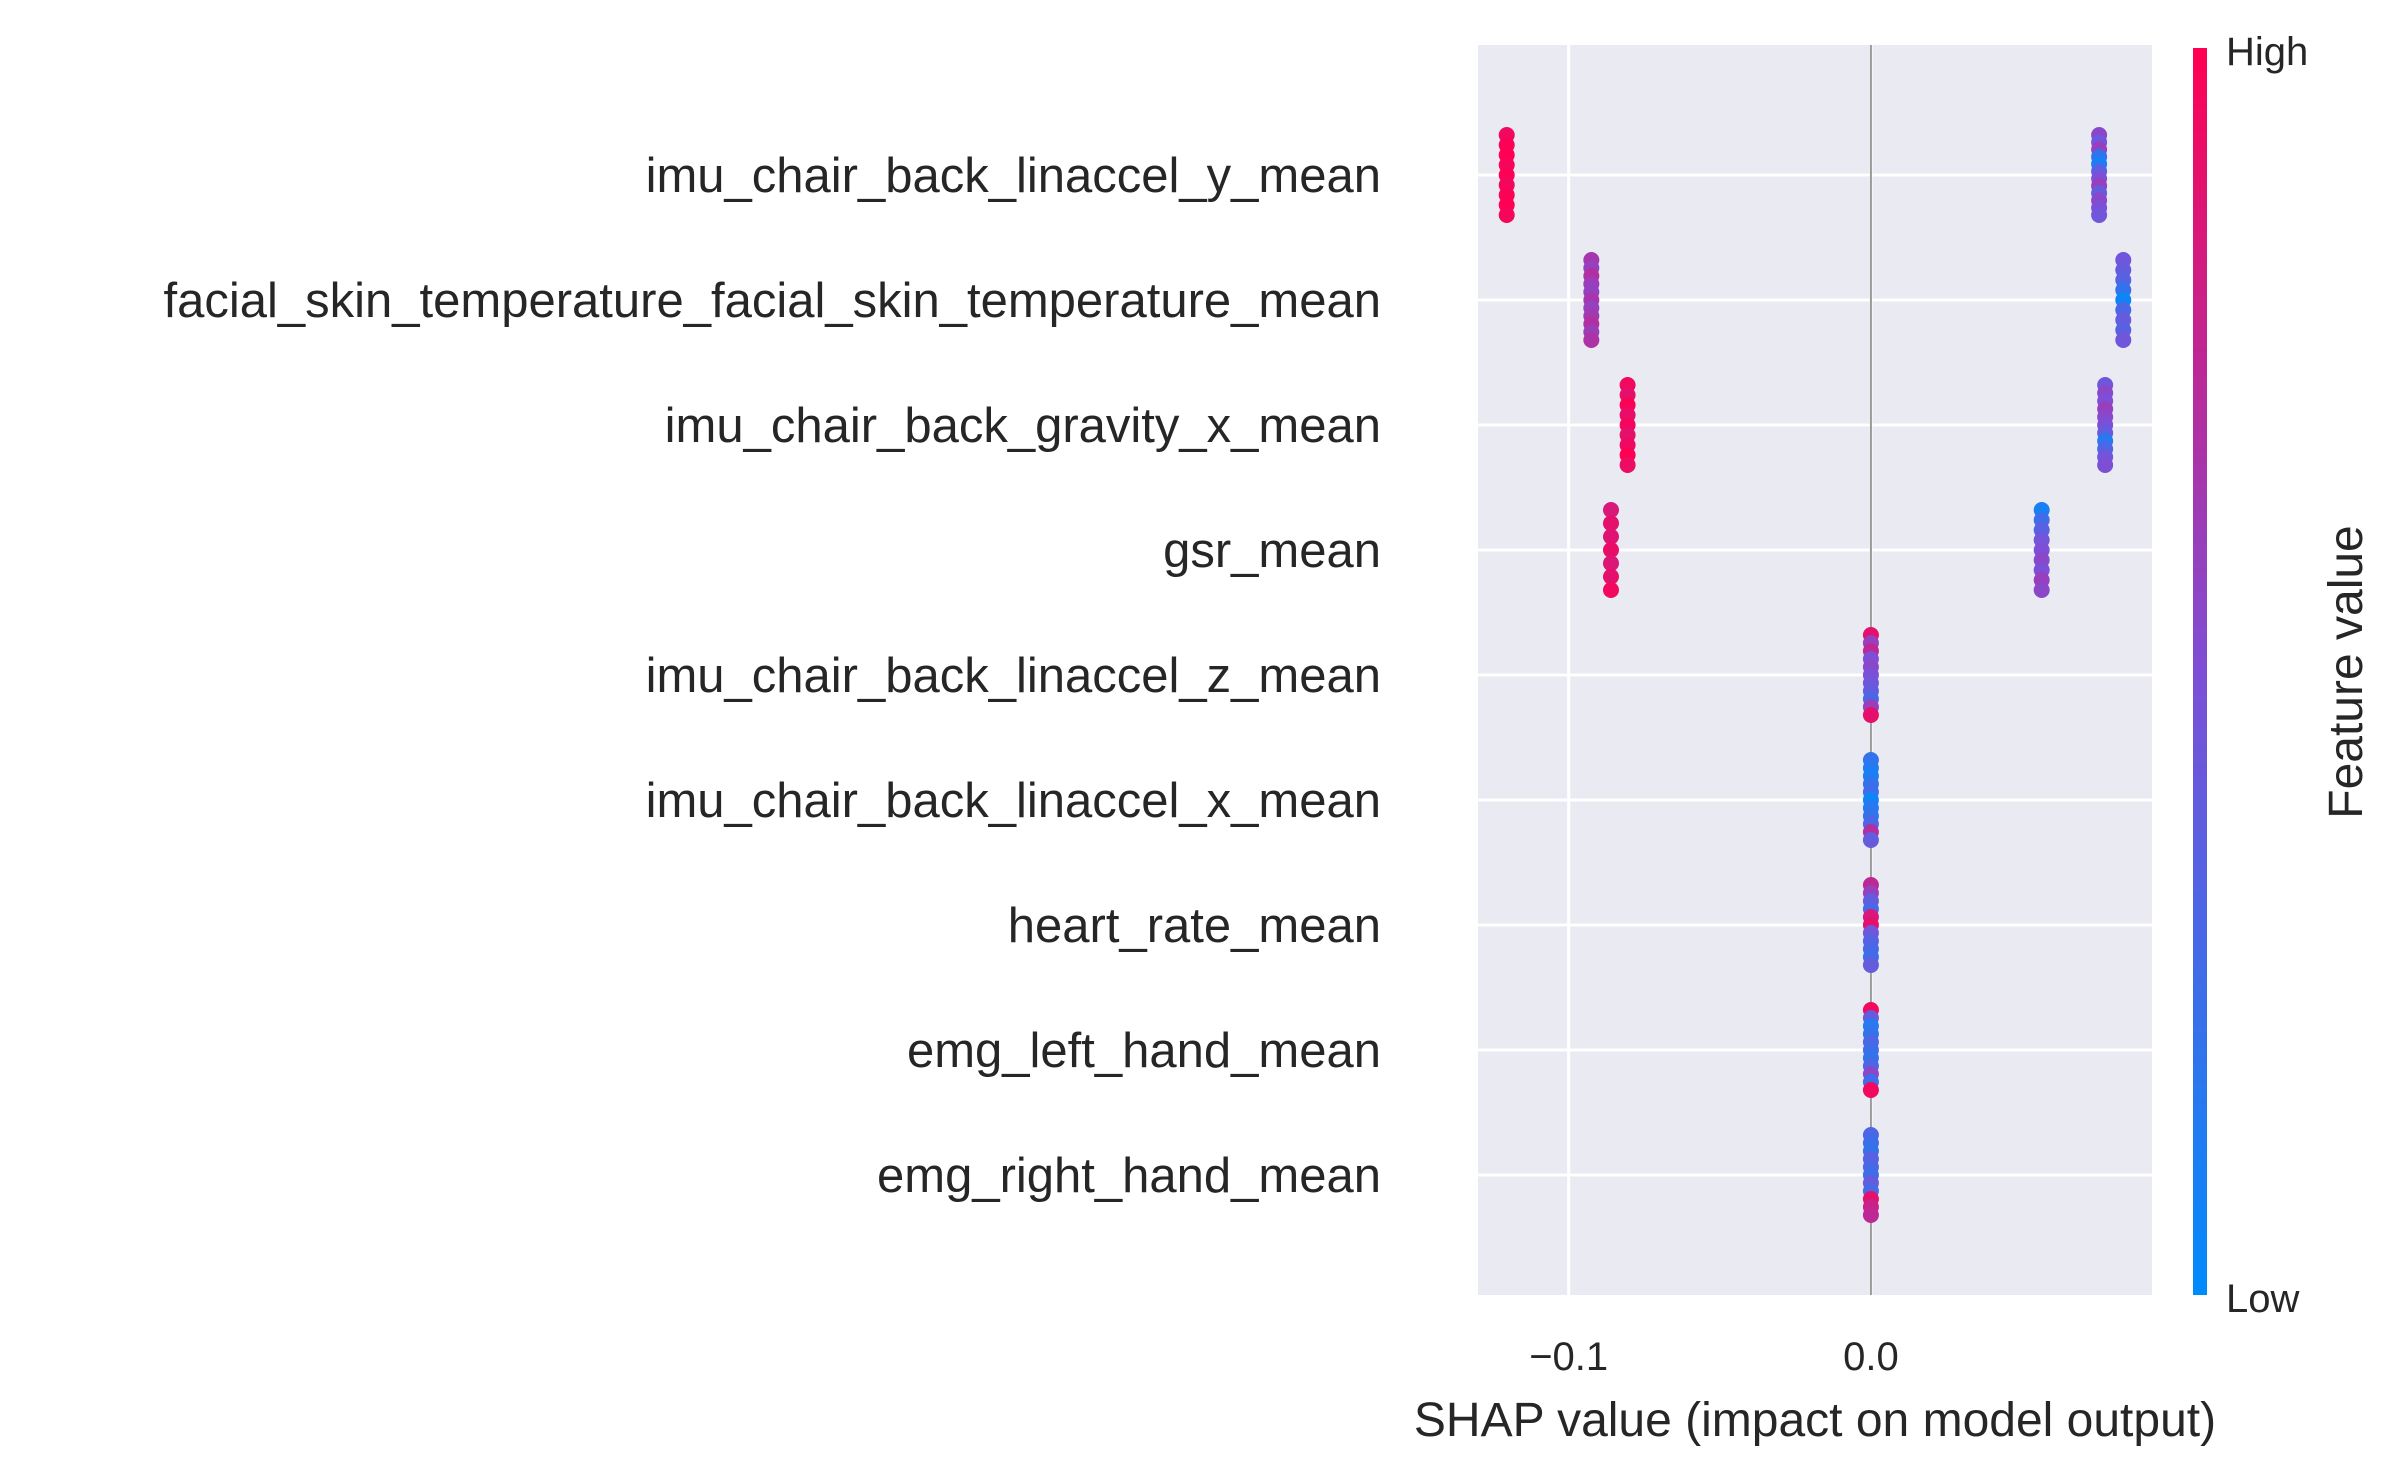 This screenshot has width=2384, height=1475. Describe the element at coordinates (2346, 672) in the screenshot. I see `colorbar-title: Feature value` at that location.